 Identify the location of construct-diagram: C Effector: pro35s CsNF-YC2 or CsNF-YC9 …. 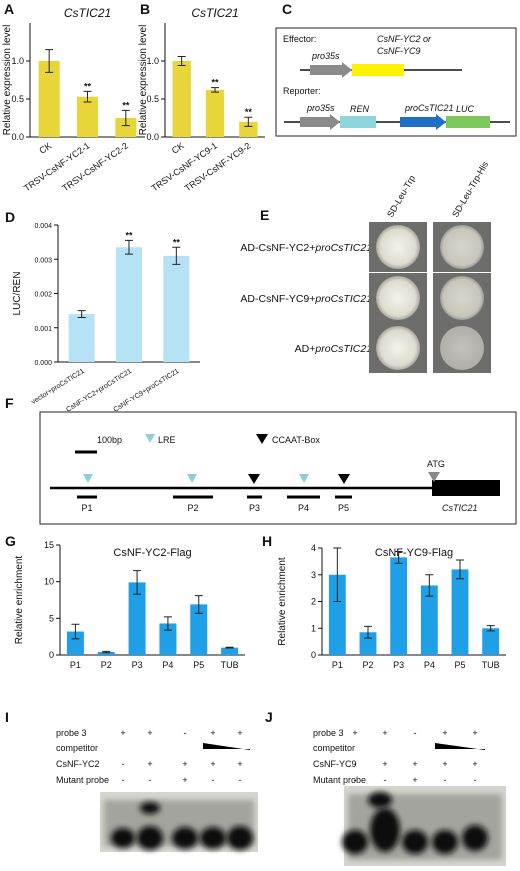
(396, 69).